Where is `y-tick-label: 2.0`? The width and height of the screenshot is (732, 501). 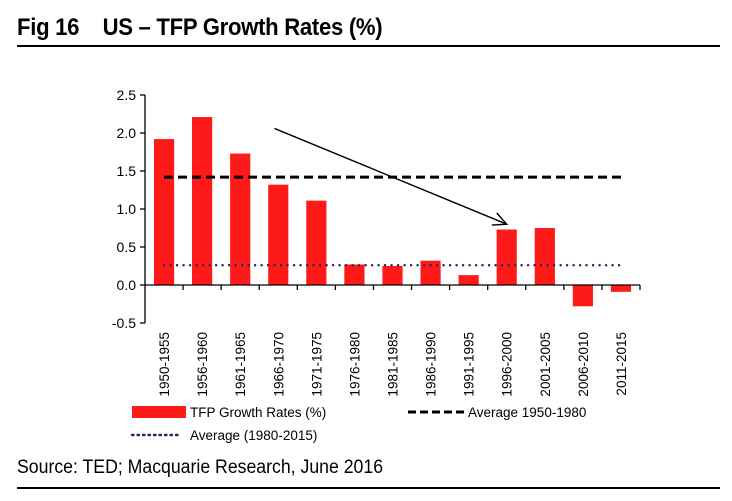 y-tick-label: 2.0 is located at coordinates (127, 133).